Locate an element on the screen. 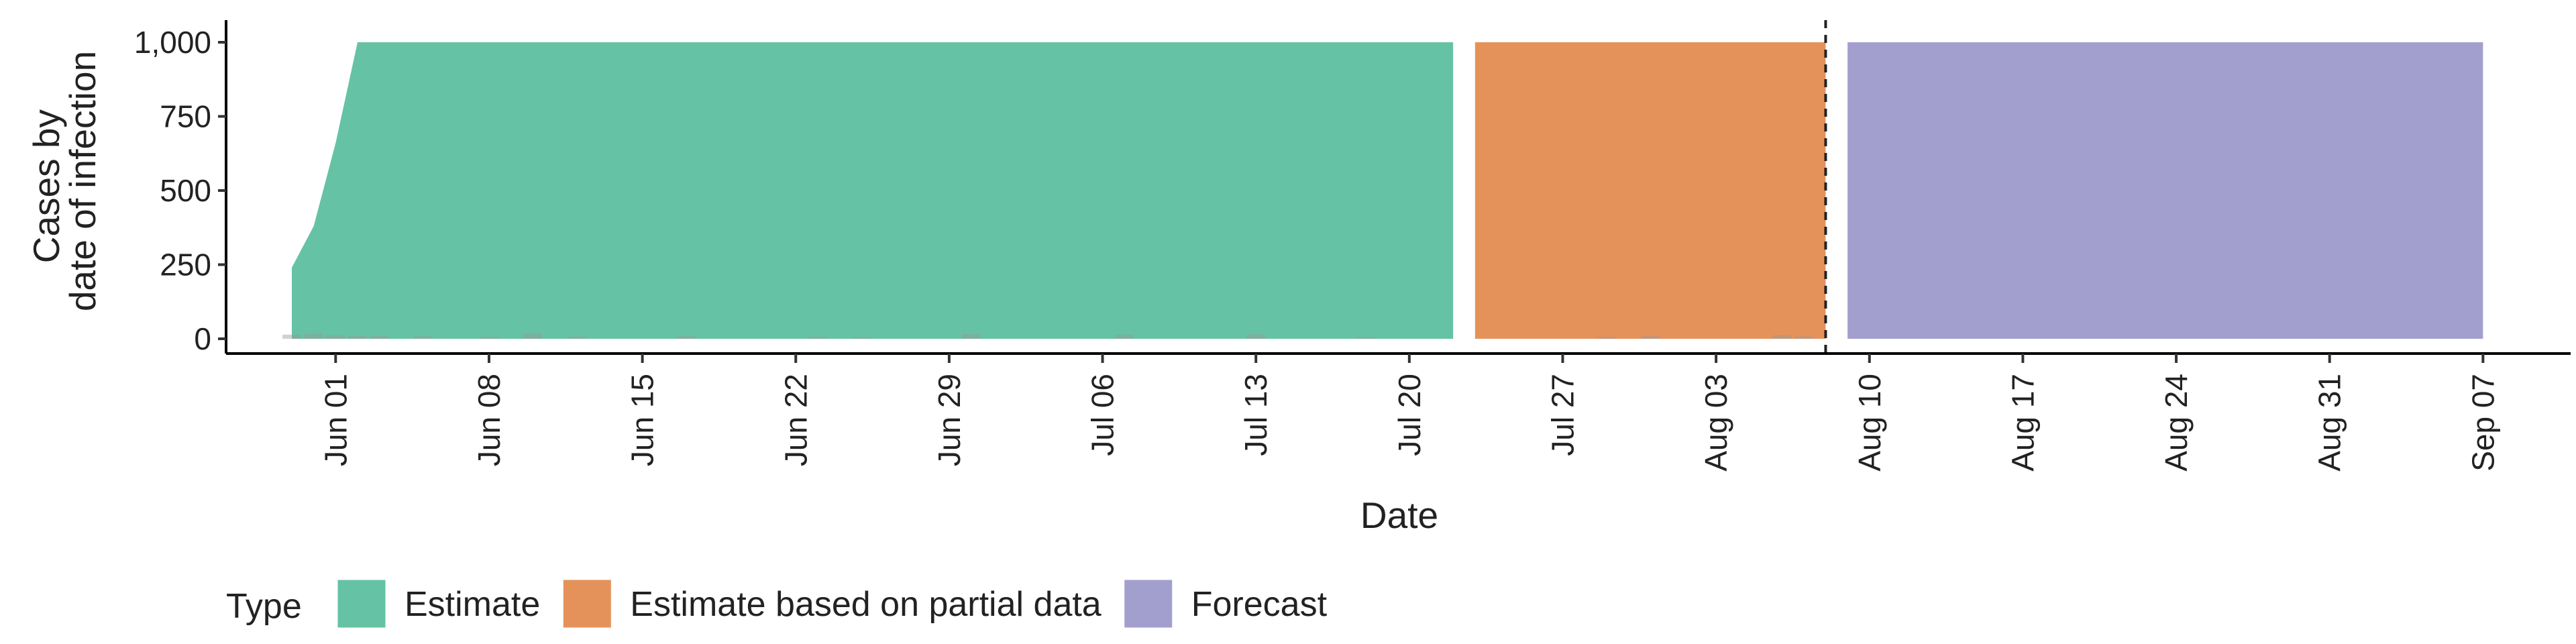  x-tick-label-11: Aug 17 is located at coordinates (2022, 423).